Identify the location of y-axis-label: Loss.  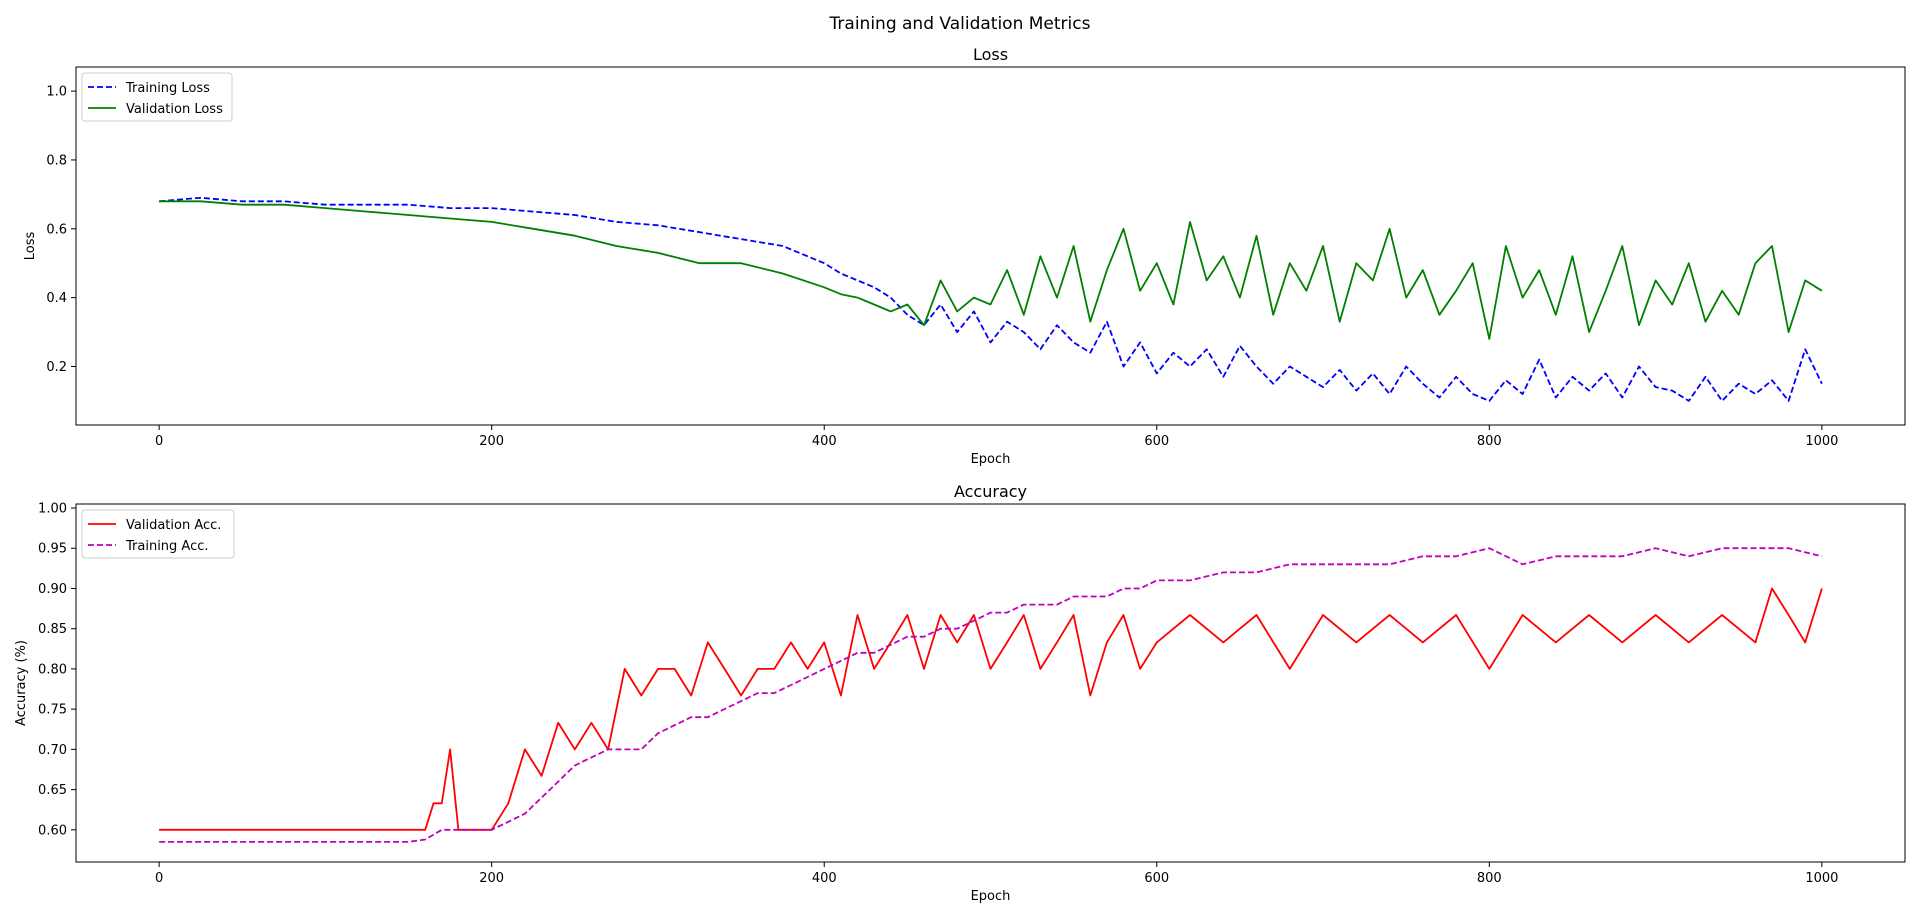
(30, 246).